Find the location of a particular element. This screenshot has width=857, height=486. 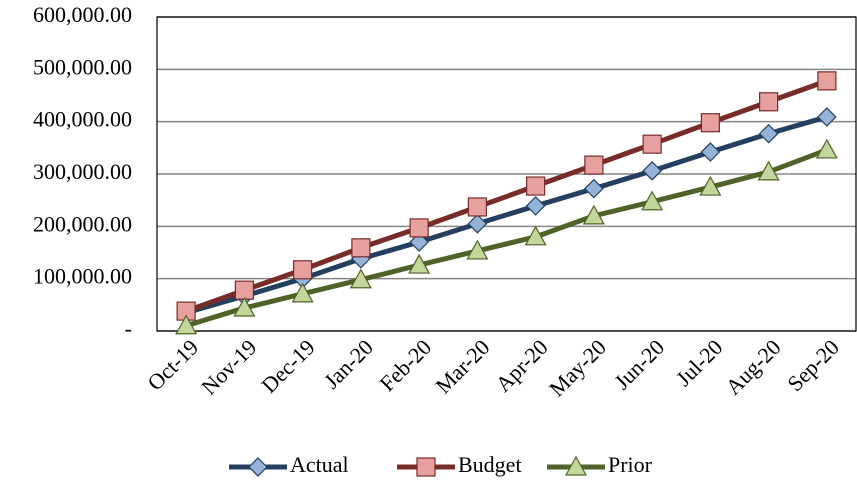

y-tick-label: 600,000.00 is located at coordinates (82, 14).